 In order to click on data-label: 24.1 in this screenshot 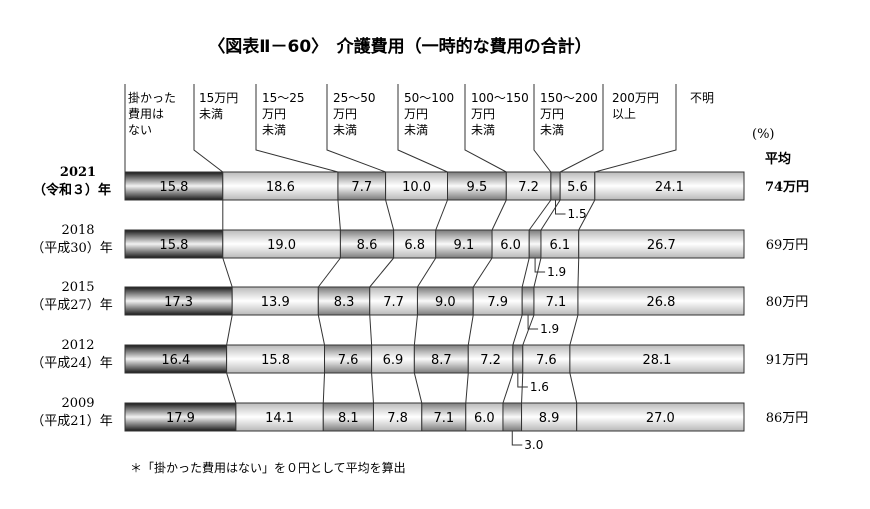, I will do `click(669, 187)`.